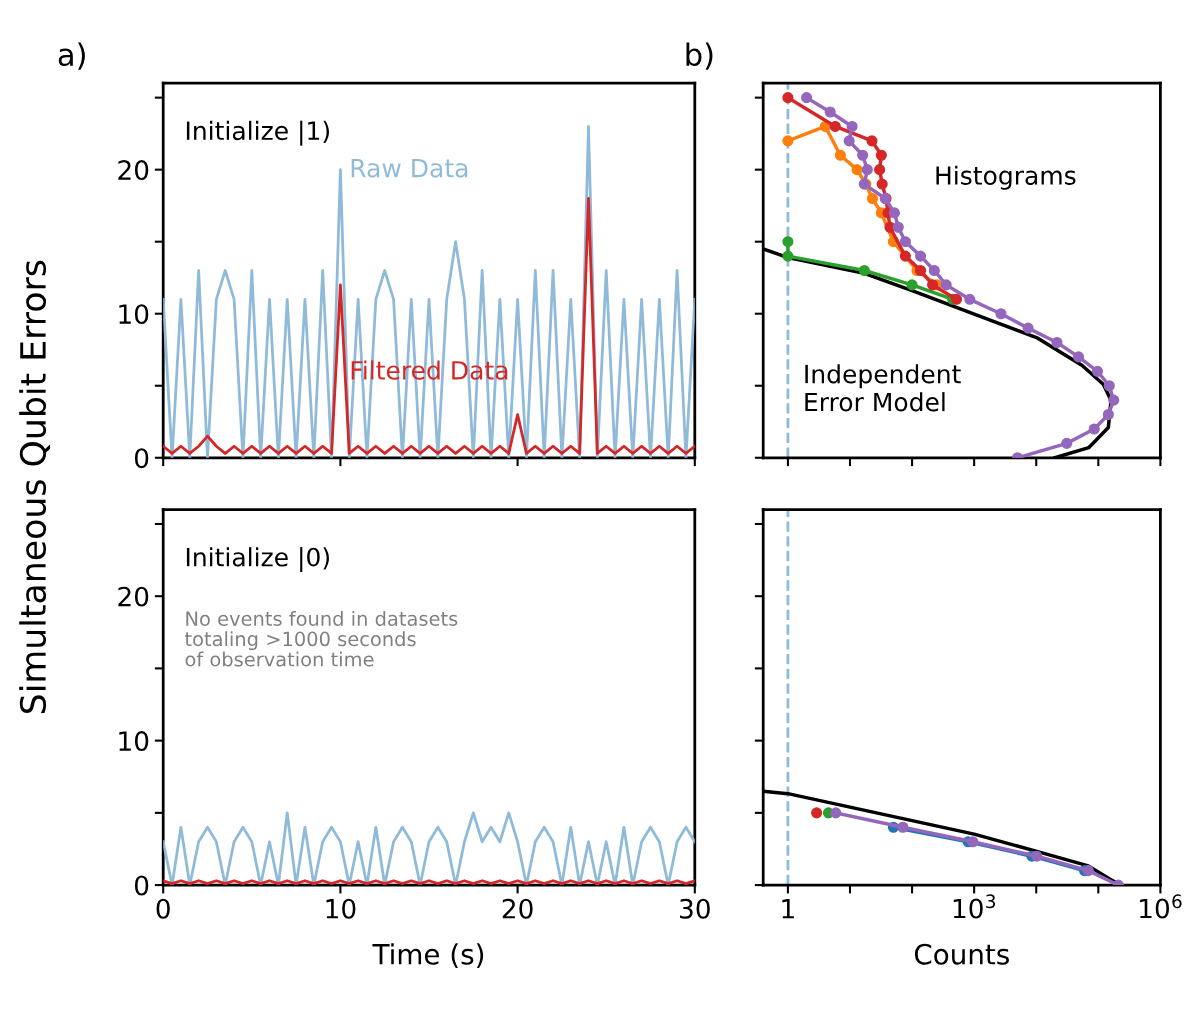  What do you see at coordinates (257, 560) in the screenshot?
I see `annotation: Initialize |0)` at bounding box center [257, 560].